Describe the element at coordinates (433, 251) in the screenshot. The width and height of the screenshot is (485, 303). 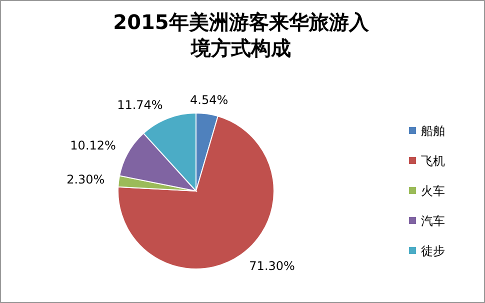
I see `legend-label: 徒步` at that location.